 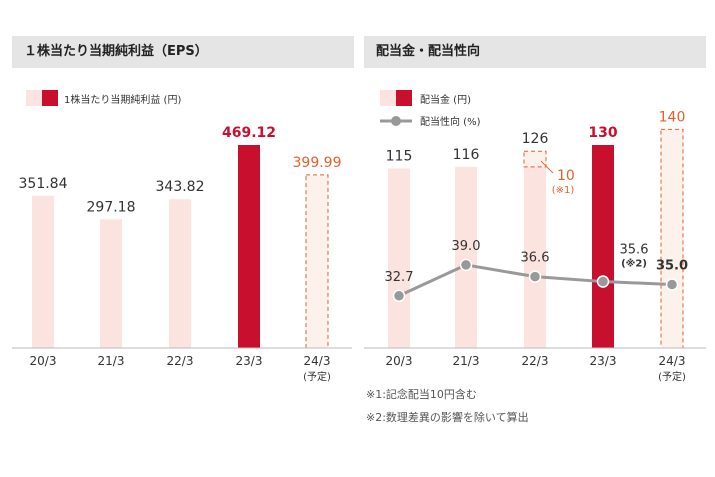 I want to click on div-x-tick-note-4: (予定), so click(x=672, y=376).